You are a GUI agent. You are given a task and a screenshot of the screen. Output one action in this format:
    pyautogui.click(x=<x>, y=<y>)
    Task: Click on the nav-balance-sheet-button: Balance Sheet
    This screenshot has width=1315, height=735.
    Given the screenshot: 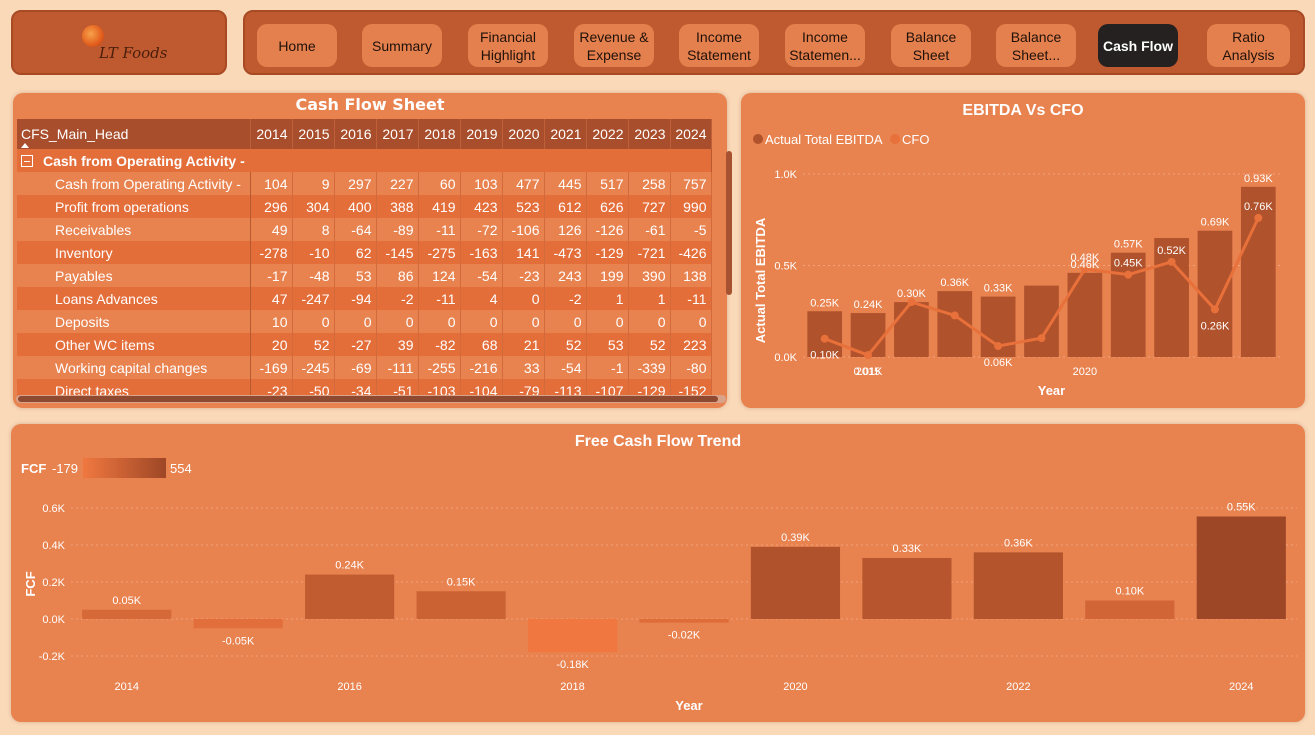 What is the action you would take?
    pyautogui.click(x=931, y=45)
    